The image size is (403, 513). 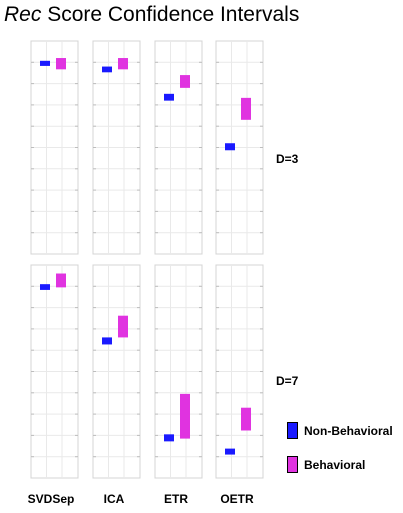 I want to click on interval-bar-nonbehavioral-svdsep-d7, so click(x=45, y=287).